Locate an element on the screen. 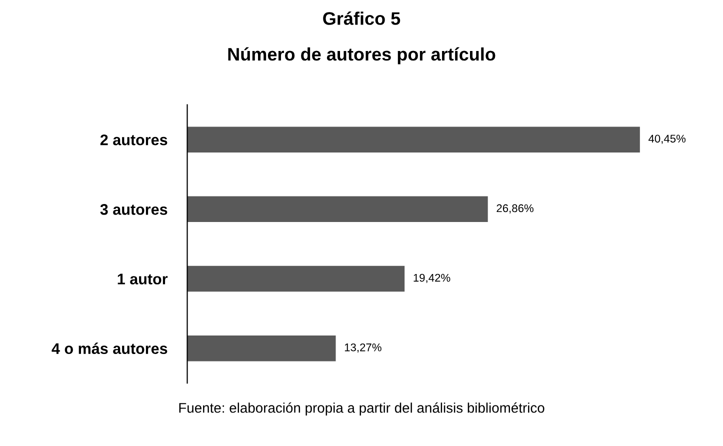  data-label: 13,27% is located at coordinates (363, 348).